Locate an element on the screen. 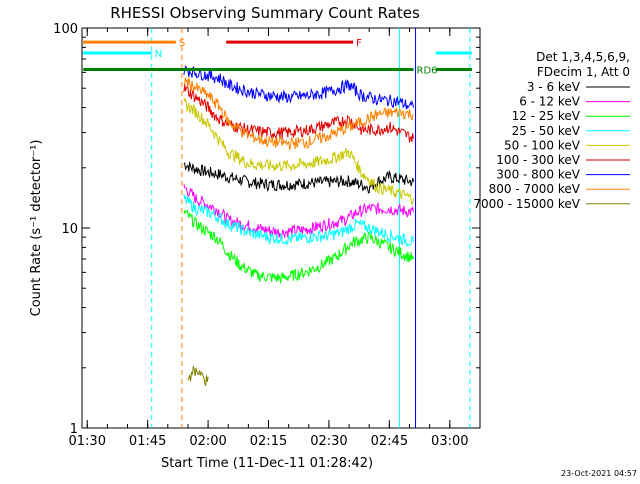 The image size is (640, 484). annotation-label-1: N is located at coordinates (158, 54).